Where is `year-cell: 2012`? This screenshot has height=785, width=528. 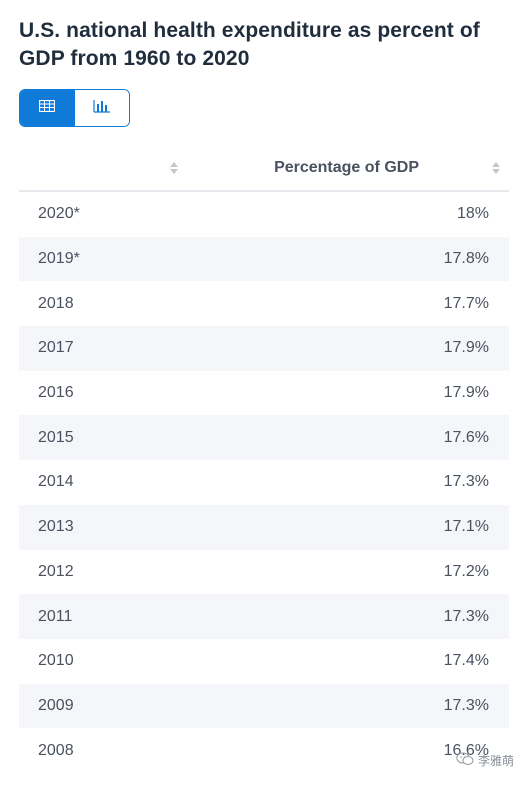 year-cell: 2012 is located at coordinates (56, 571).